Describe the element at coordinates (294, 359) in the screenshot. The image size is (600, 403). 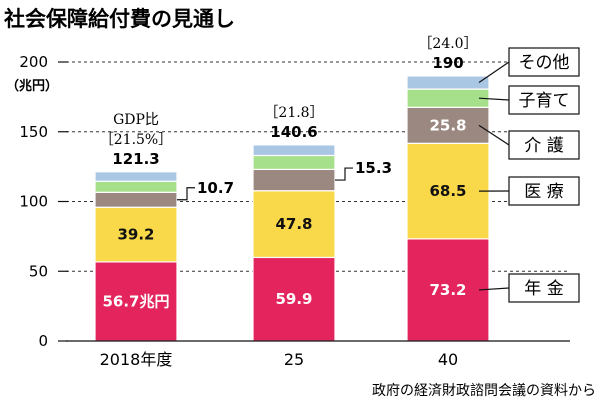
I see `x-tick-label: 25` at that location.